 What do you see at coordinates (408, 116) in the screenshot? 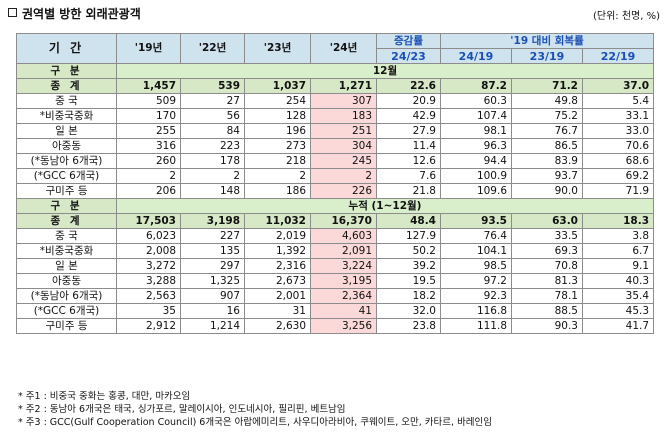
I see `table-cell: 42.9` at bounding box center [408, 116].